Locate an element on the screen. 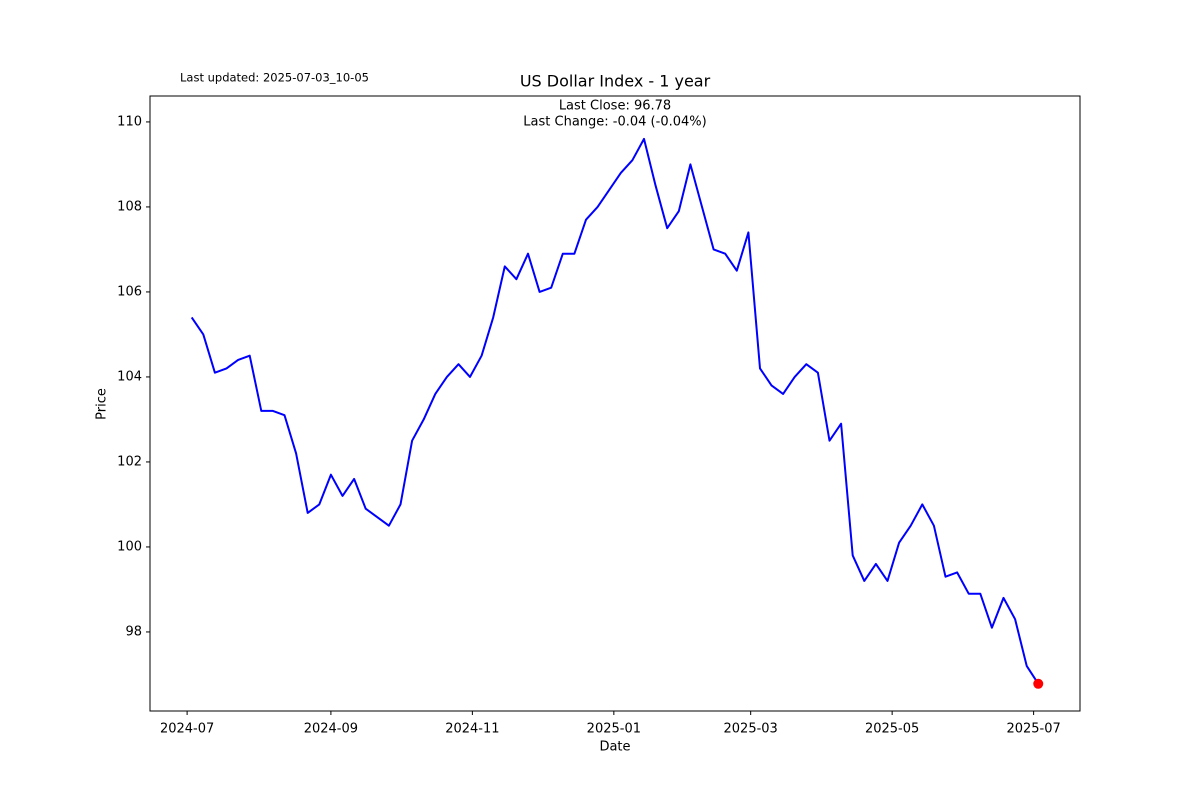  x-tick-label: 2024-11 is located at coordinates (472, 729).